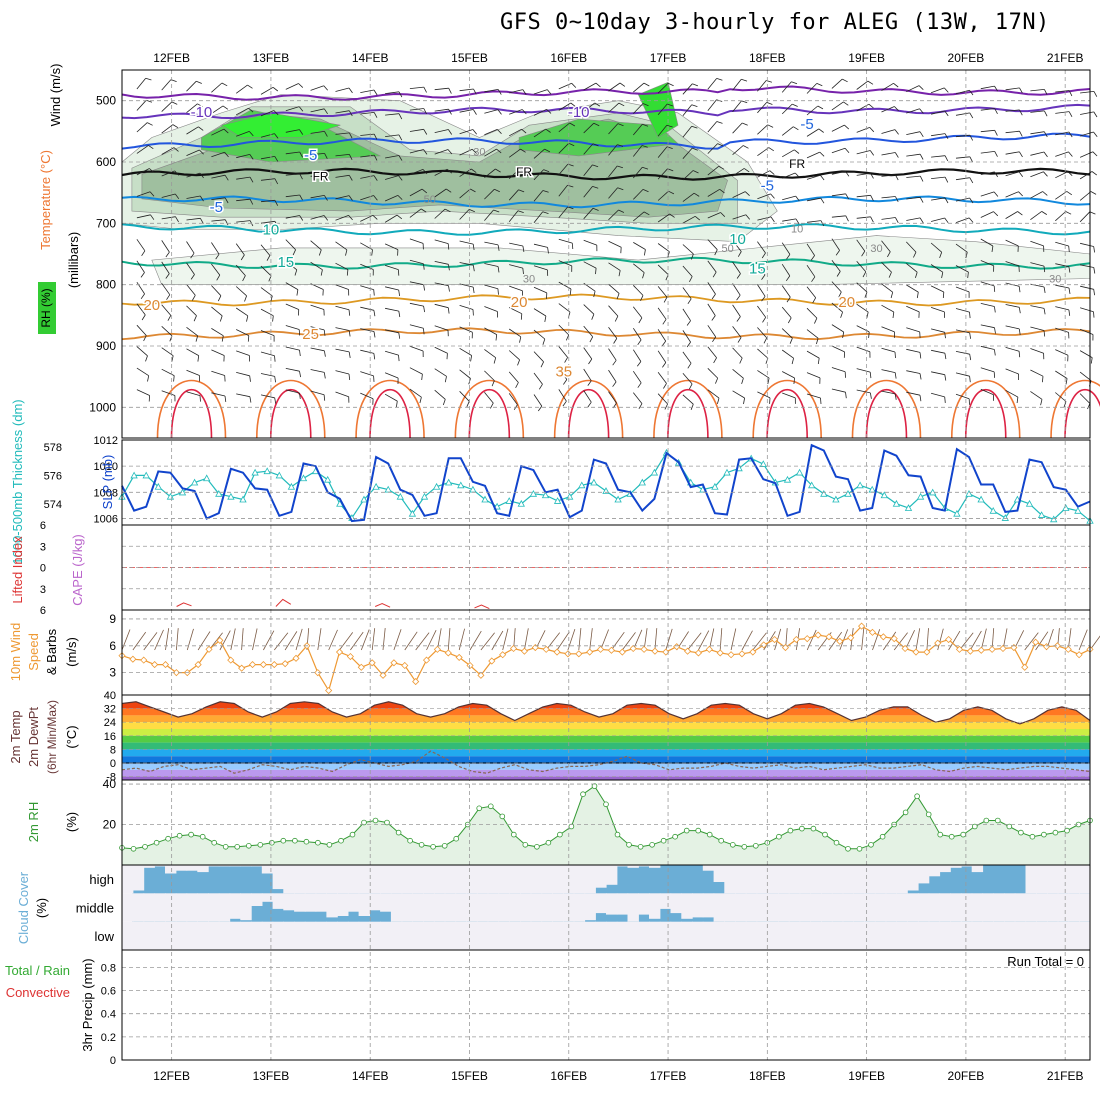  What do you see at coordinates (767, 58) in the screenshot?
I see `date-label-top: 18FEB` at bounding box center [767, 58].